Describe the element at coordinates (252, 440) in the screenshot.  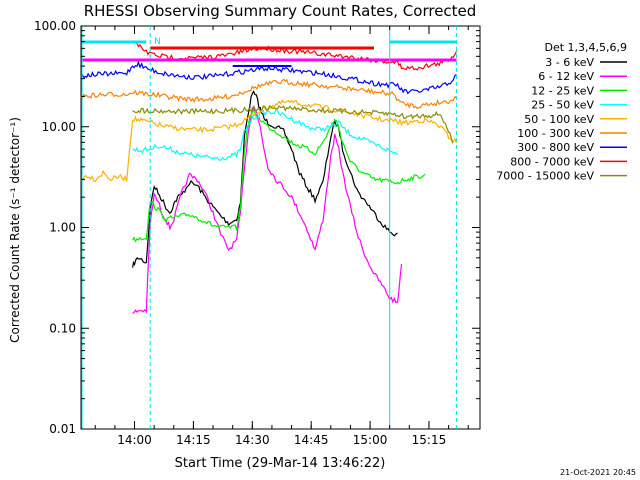
I see `x-tick-label: 14:30` at that location.